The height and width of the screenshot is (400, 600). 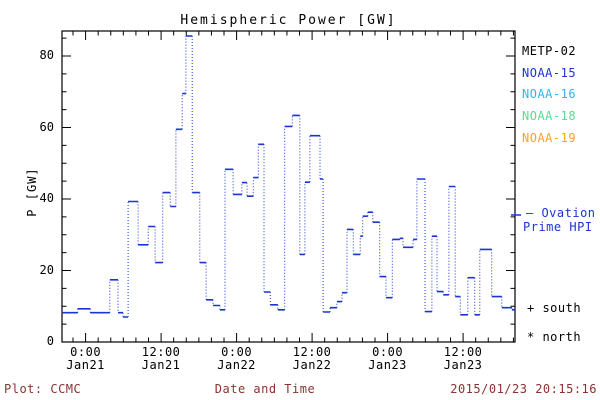 I want to click on x-tick-label: 12:00 Jan23, so click(x=463, y=358).